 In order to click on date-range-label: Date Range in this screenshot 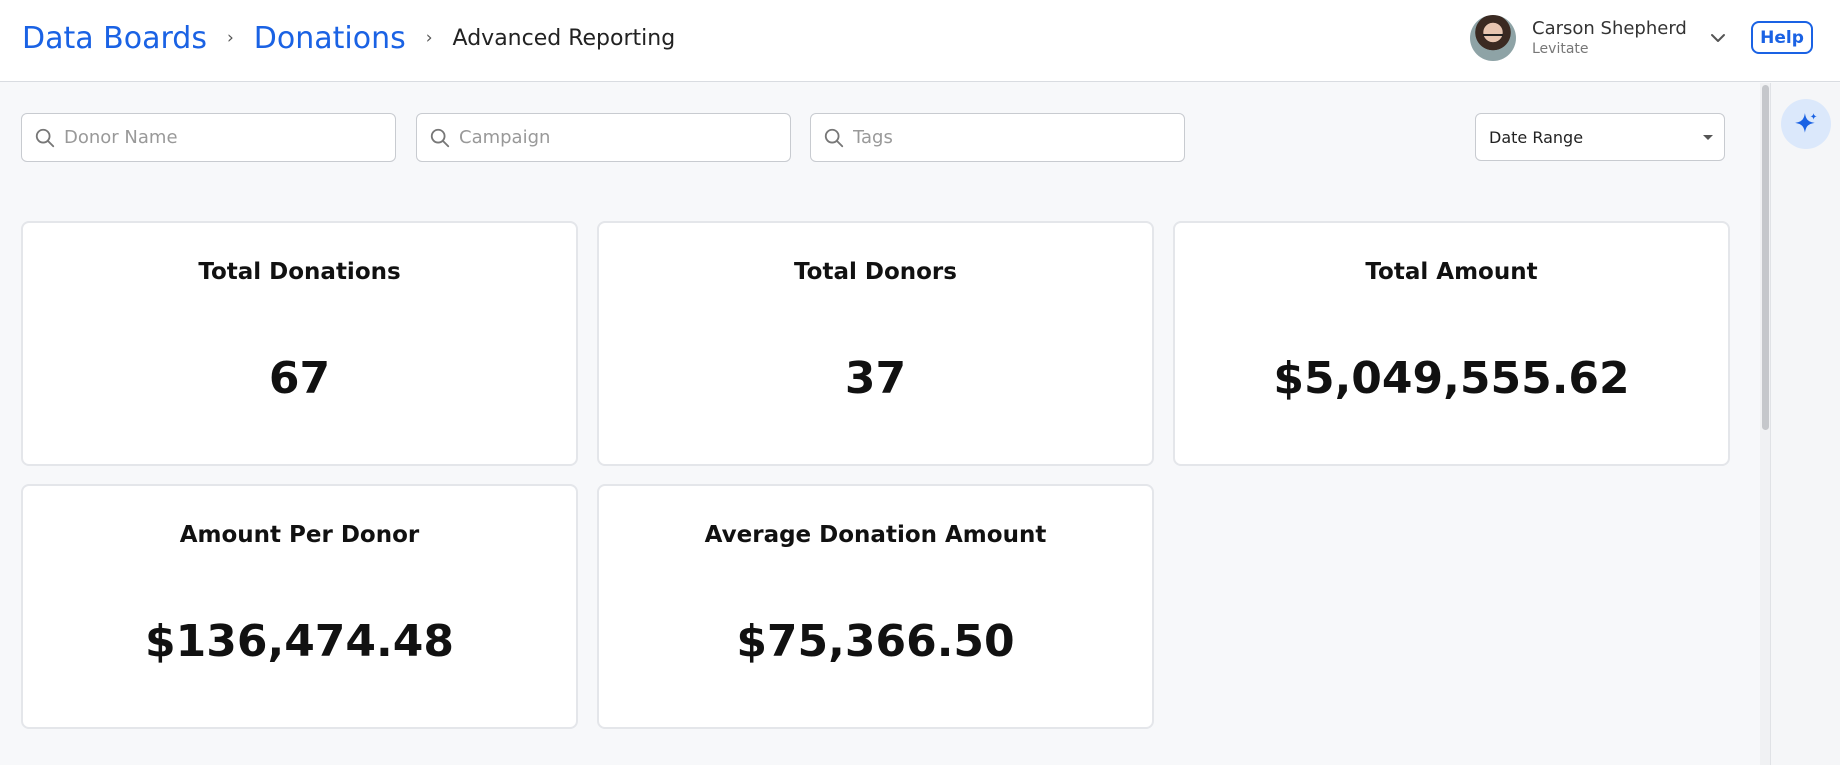, I will do `click(1536, 137)`.